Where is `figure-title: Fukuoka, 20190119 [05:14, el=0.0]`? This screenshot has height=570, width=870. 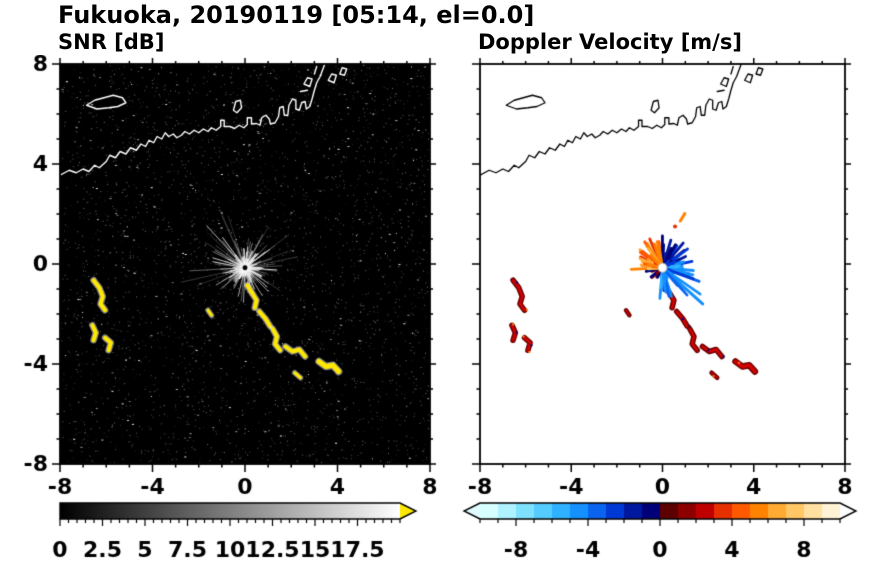
figure-title: Fukuoka, 20190119 [05:14, el=0.0] is located at coordinates (296, 15).